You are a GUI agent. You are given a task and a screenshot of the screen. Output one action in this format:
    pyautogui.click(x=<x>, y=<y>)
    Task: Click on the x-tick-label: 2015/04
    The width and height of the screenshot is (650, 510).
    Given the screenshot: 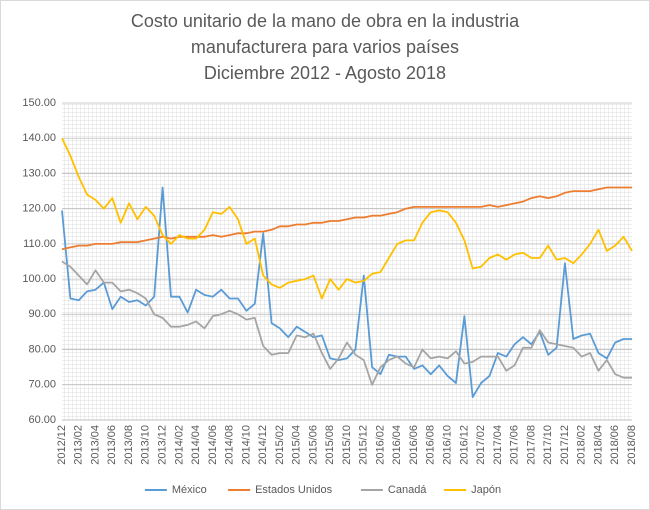 What is the action you would take?
    pyautogui.click(x=297, y=445)
    